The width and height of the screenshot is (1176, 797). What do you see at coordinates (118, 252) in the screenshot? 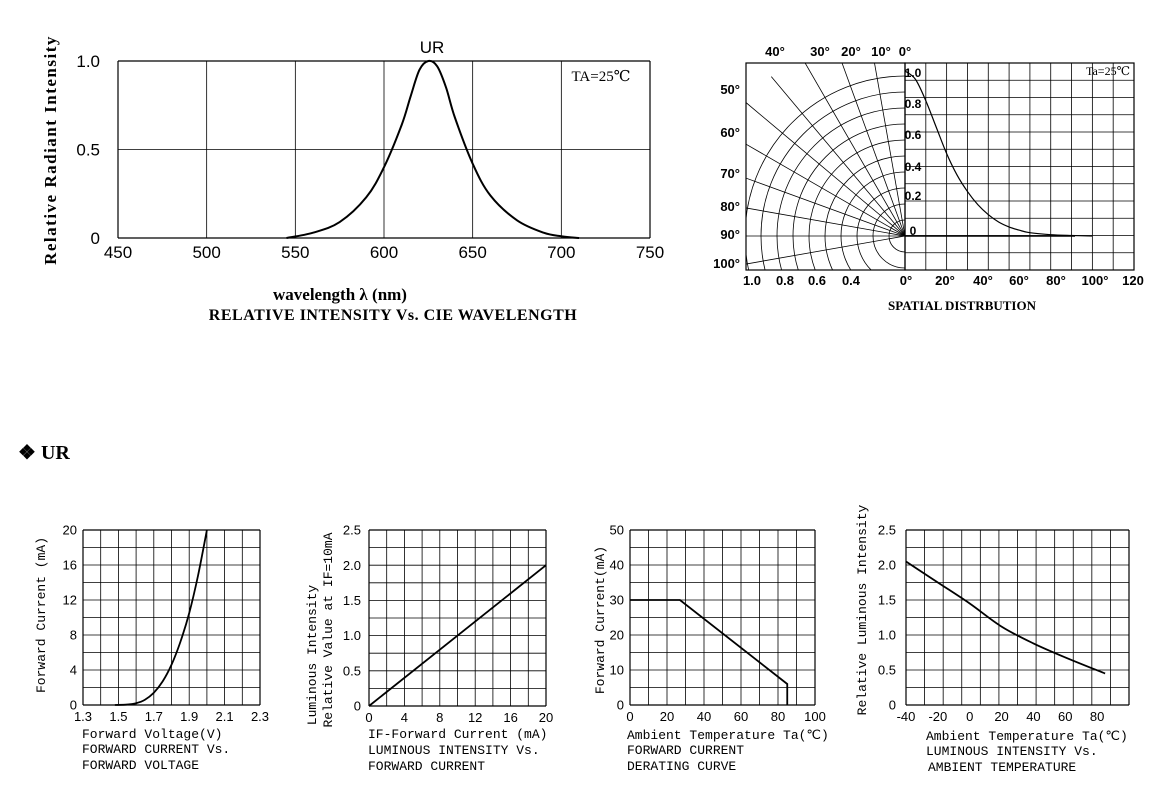
I see `x-tick-label: 450` at bounding box center [118, 252].